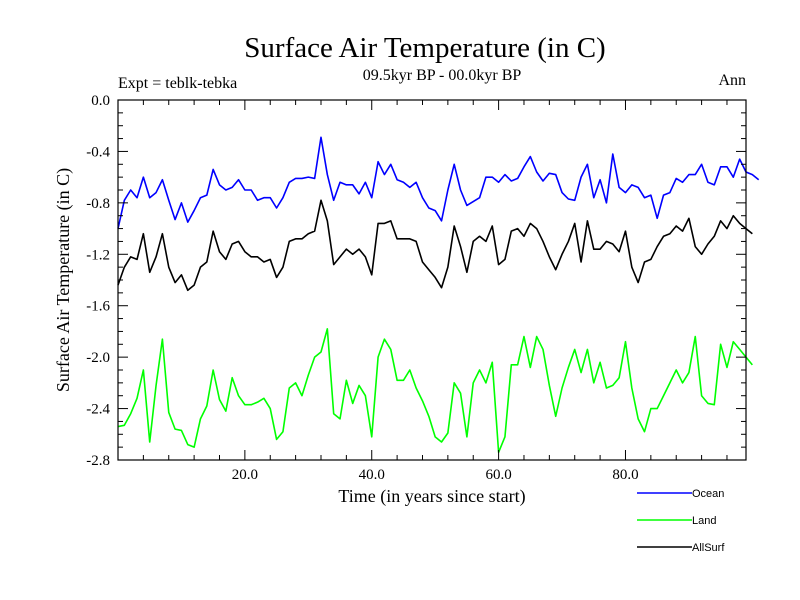 This screenshot has height=600, width=800. I want to click on y-tick-label: -0.8, so click(98, 204).